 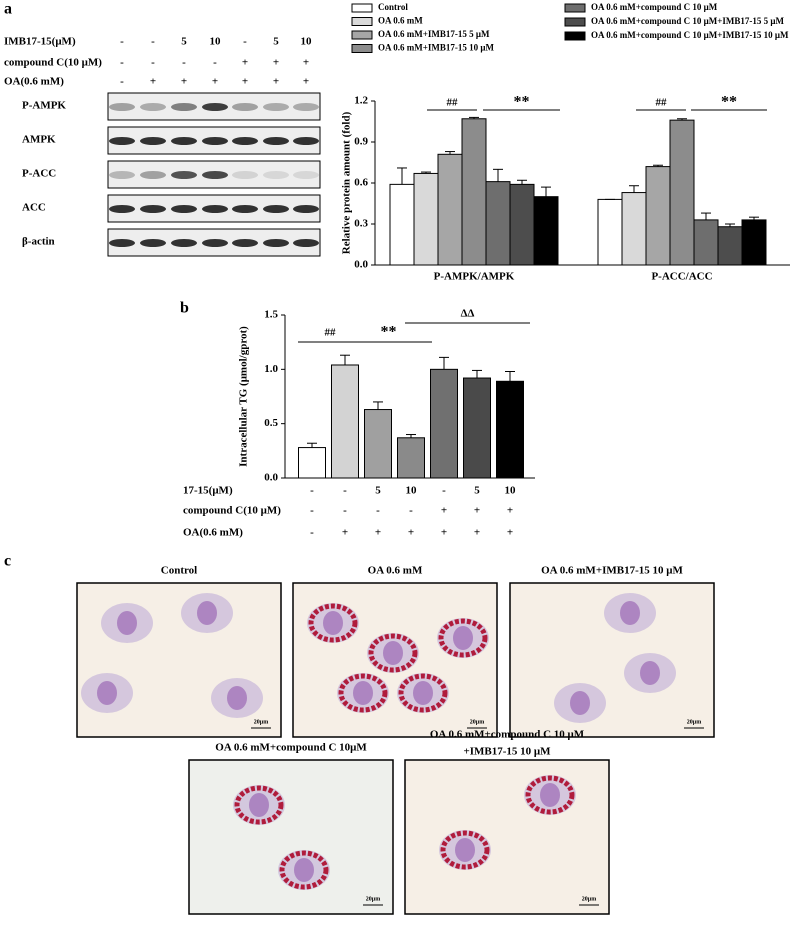 I want to click on y-tick-label: 0.9, so click(x=361, y=142).